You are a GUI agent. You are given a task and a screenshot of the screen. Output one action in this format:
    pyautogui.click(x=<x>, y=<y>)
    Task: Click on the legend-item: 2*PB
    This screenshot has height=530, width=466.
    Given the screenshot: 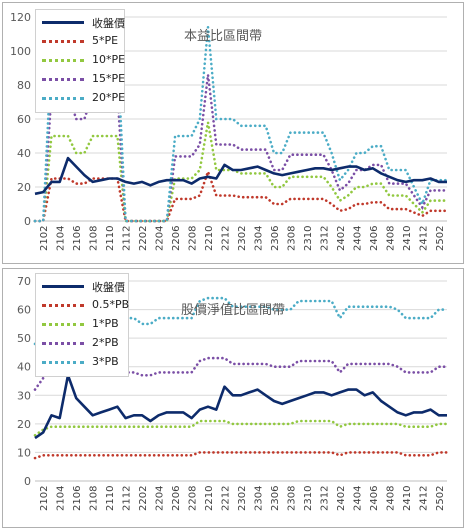 What is the action you would take?
    pyautogui.click(x=82, y=343)
    